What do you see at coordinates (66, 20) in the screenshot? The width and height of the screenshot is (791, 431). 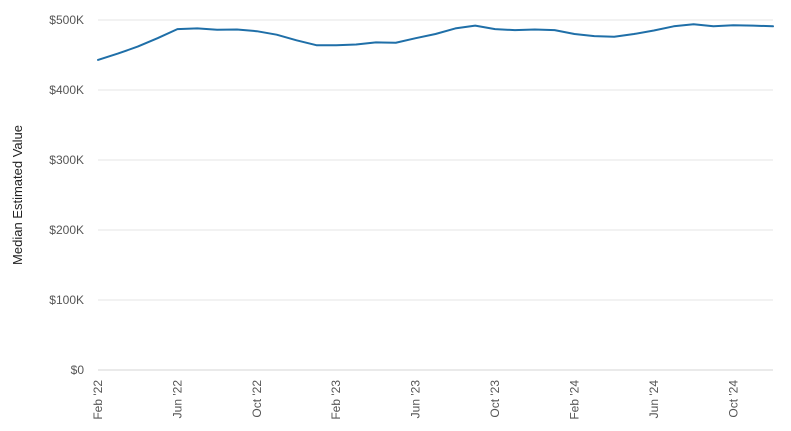 I see `y-tick-label: $500K` at bounding box center [66, 20].